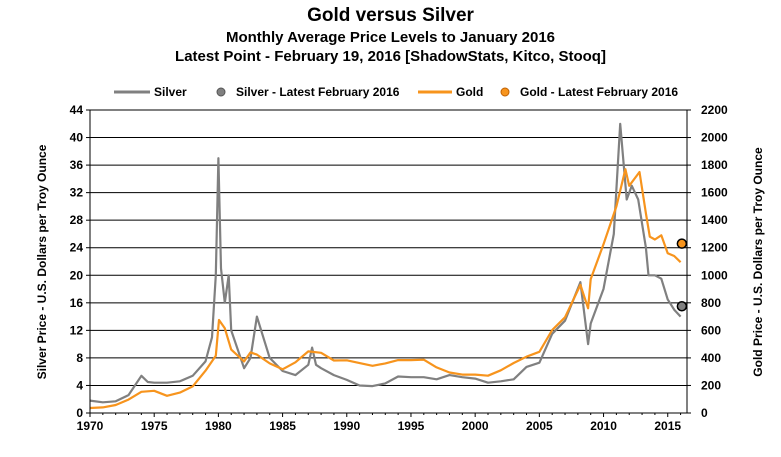 The image size is (781, 457). What do you see at coordinates (411, 426) in the screenshot?
I see `x-tick-label: 1995` at bounding box center [411, 426].